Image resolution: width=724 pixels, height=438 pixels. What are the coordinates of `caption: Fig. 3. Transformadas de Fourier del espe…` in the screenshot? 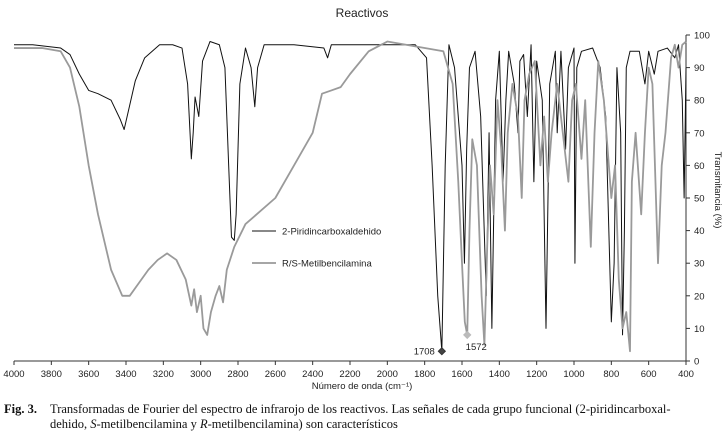 It's located at (362, 417).